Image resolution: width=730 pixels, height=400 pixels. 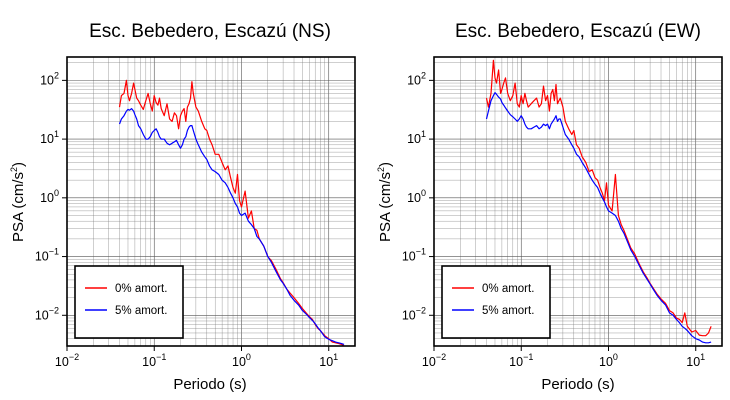 What do you see at coordinates (578, 31) in the screenshot?
I see `chart-title: Esc. Bebedero, Escazú (EW)` at bounding box center [578, 31].